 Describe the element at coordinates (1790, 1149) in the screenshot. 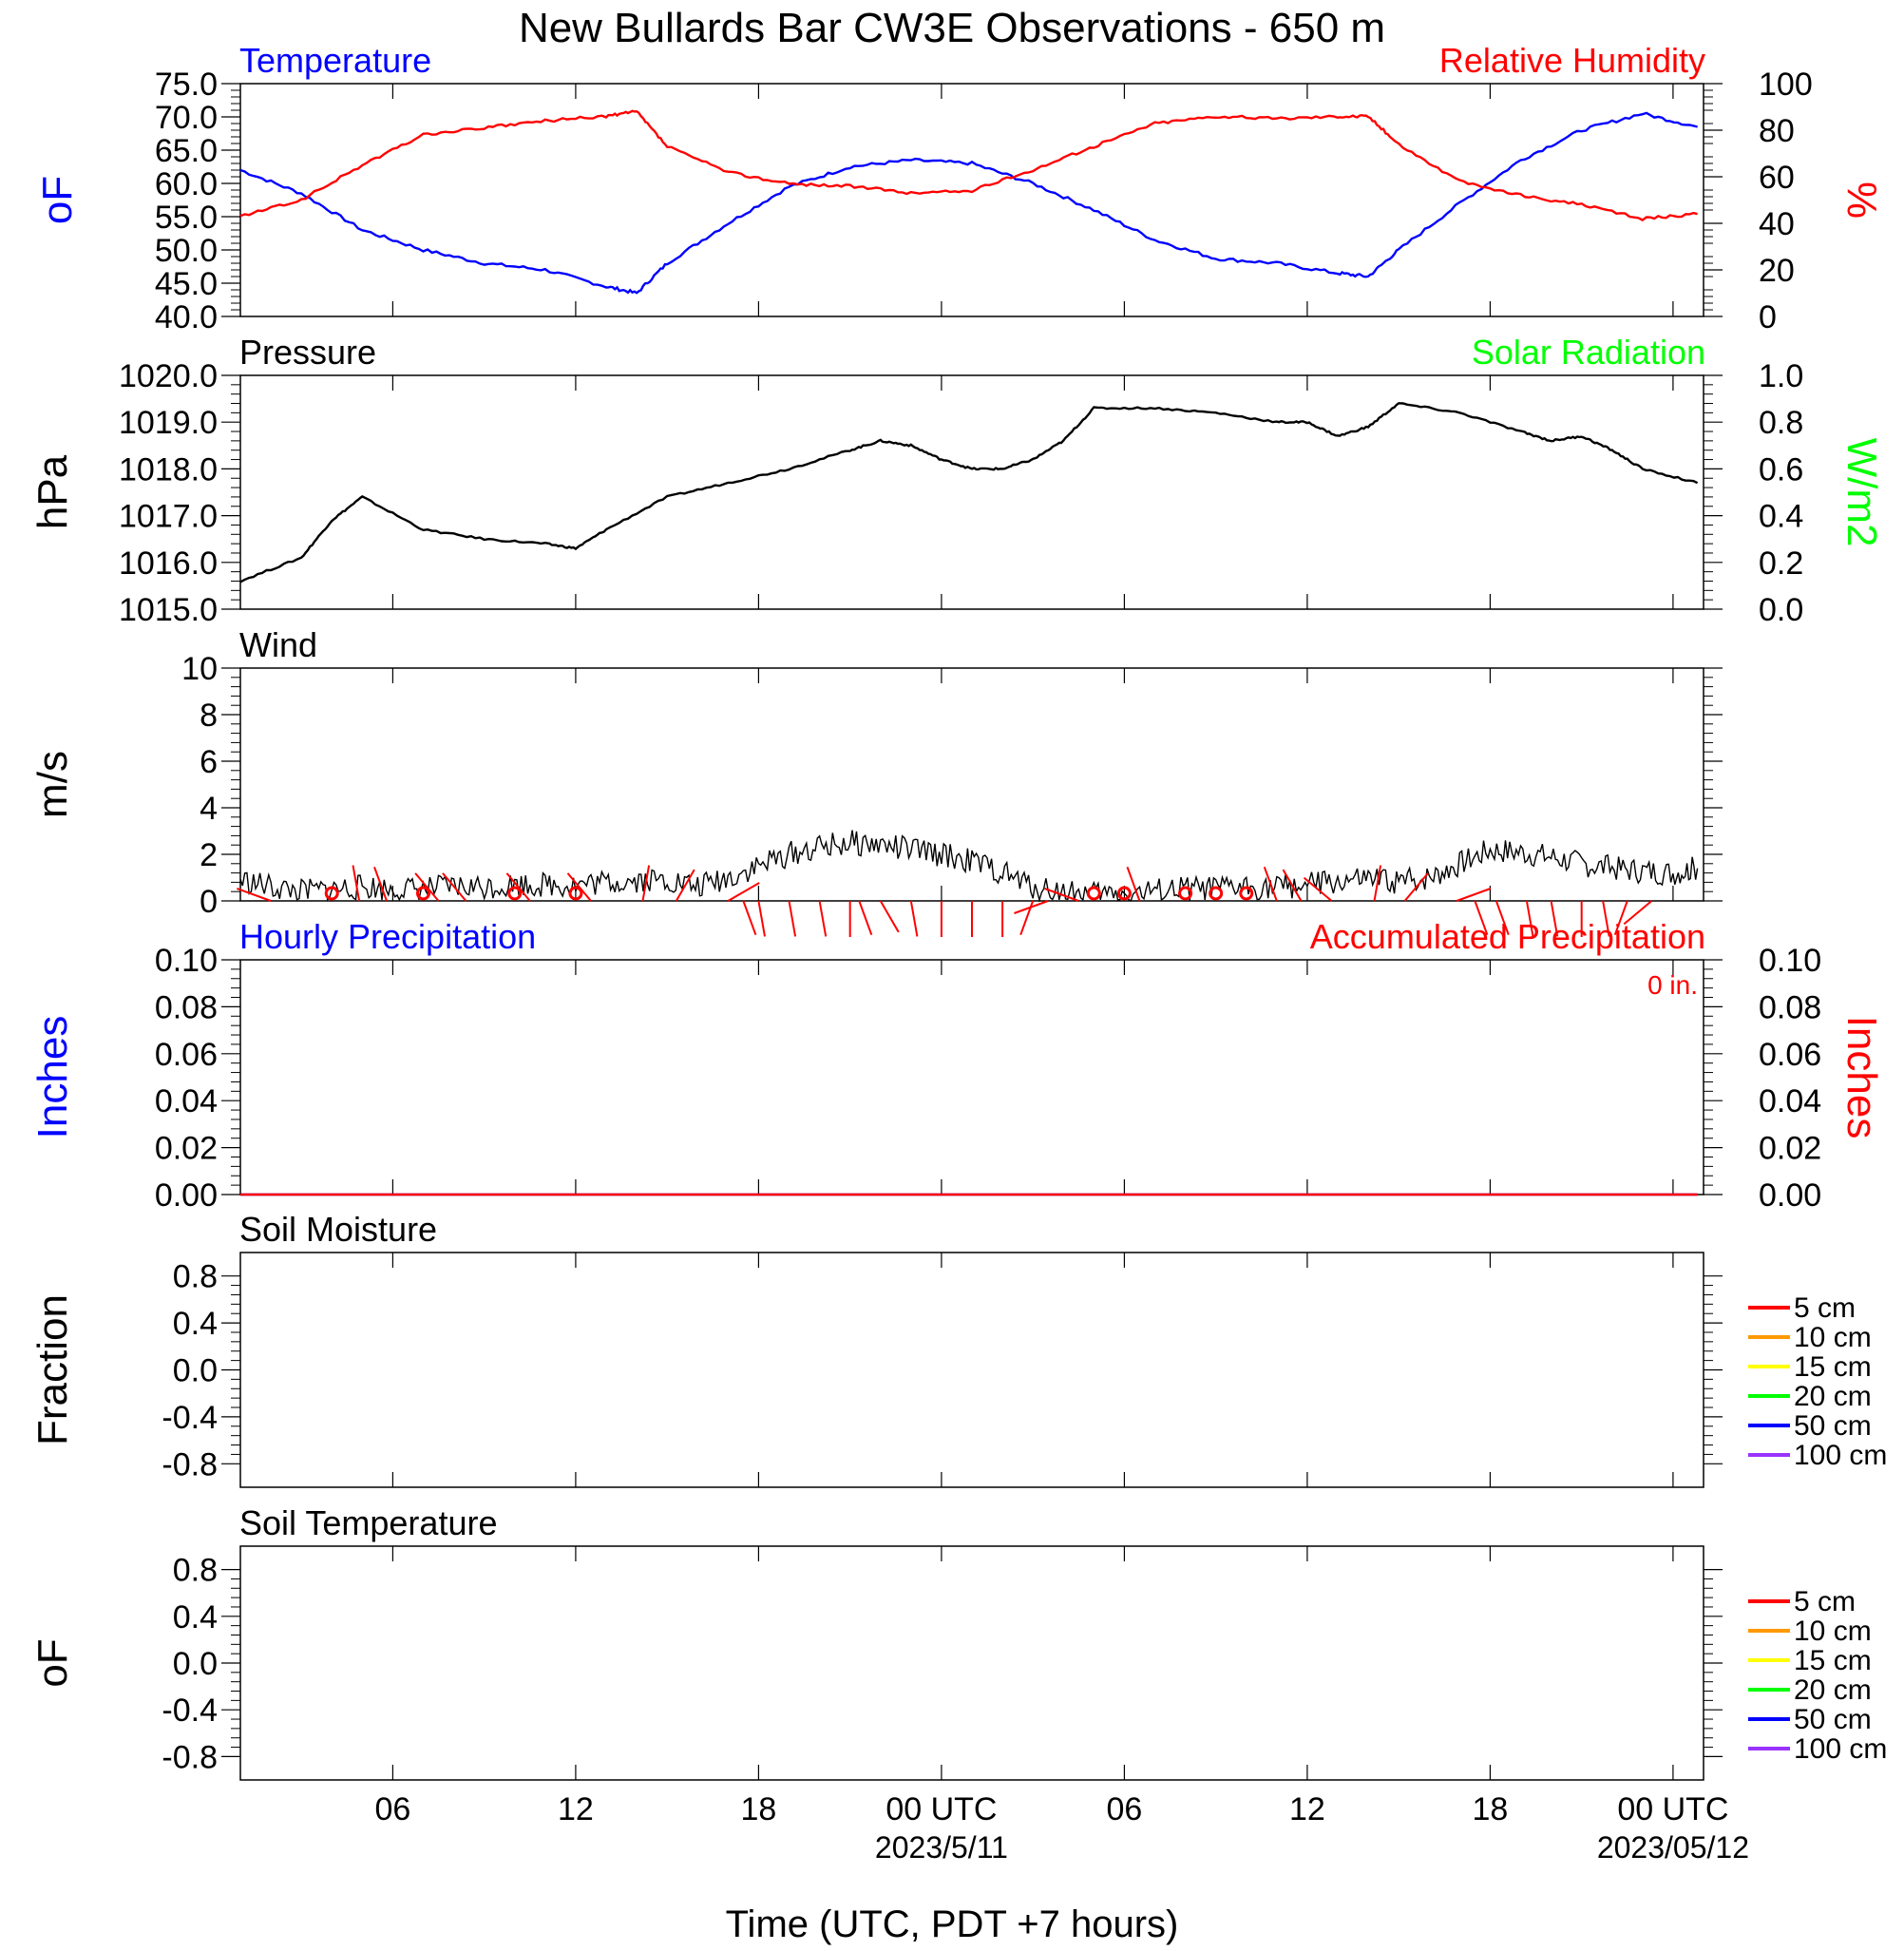

I see `y-right-tick-label: 0.02` at that location.